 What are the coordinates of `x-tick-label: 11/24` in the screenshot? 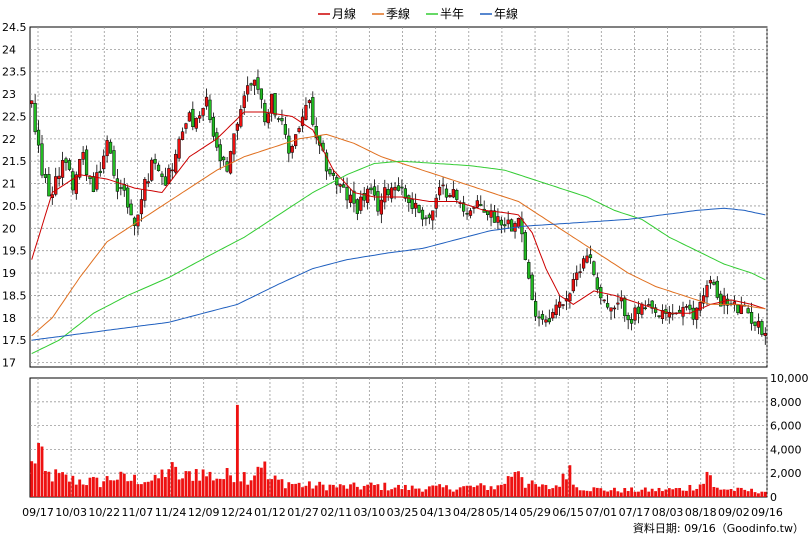 It's located at (171, 512).